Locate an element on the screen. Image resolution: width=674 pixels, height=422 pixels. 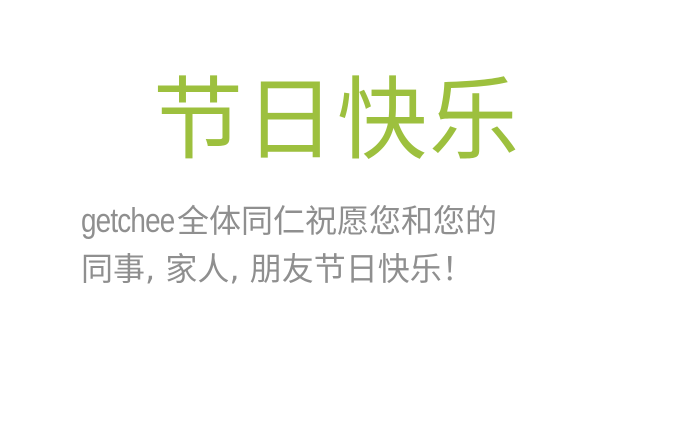
holiday-title: 节日快乐 is located at coordinates (337, 120).